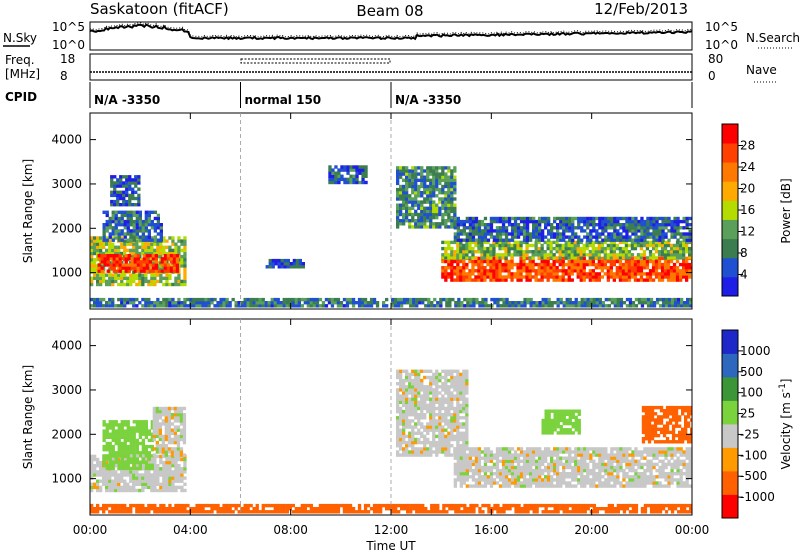  Describe the element at coordinates (128, 445) in the screenshot. I see `heatmap-region` at that location.